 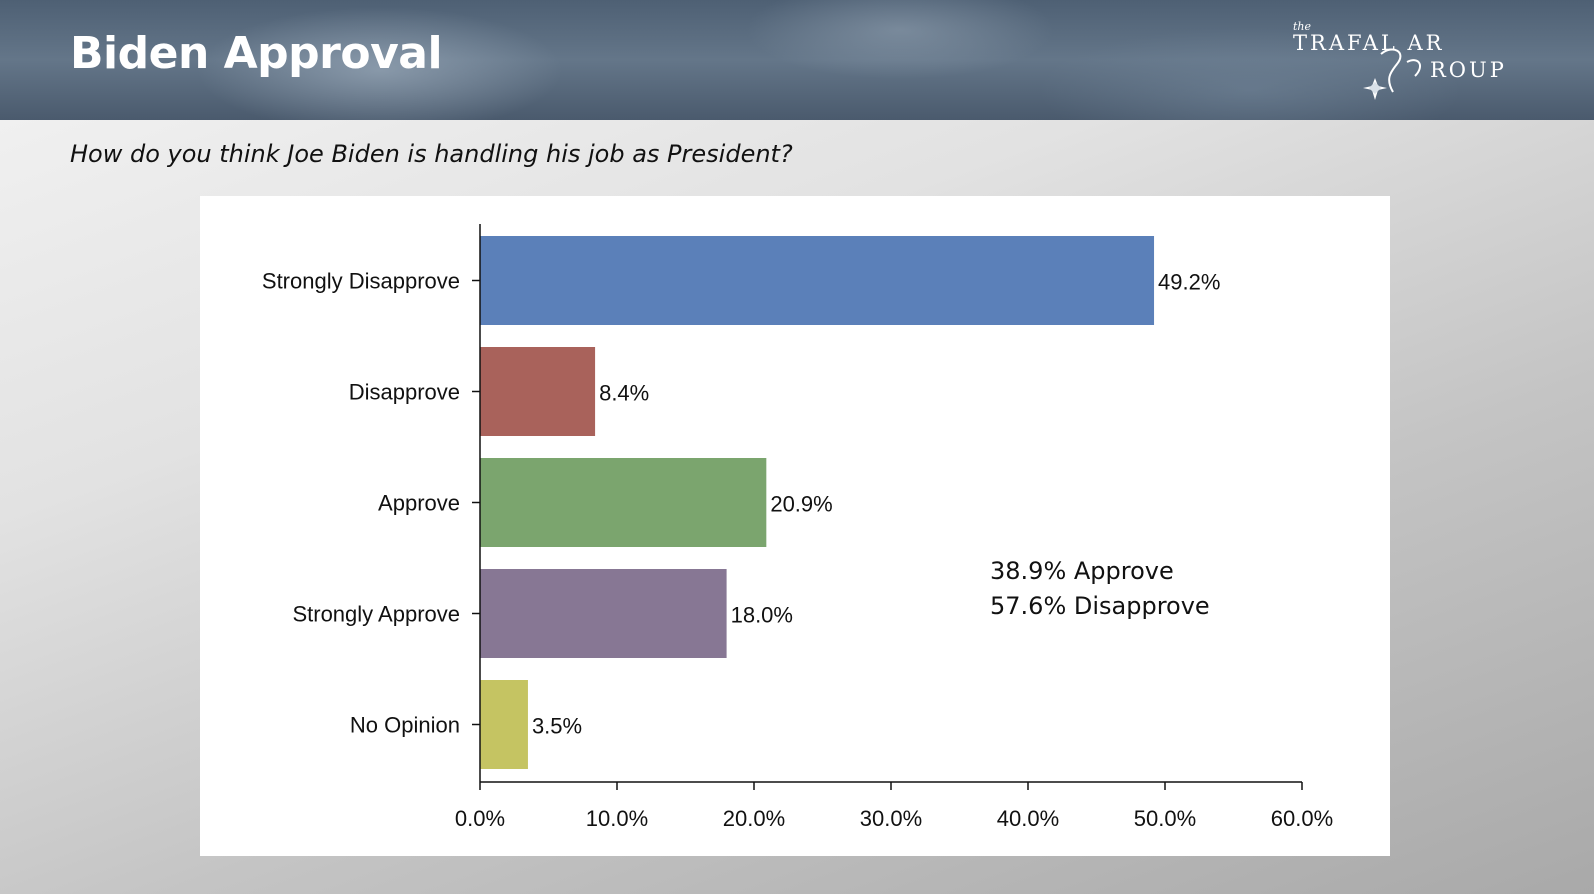 I want to click on category-label-3: Strongly Approve, so click(x=376, y=614).